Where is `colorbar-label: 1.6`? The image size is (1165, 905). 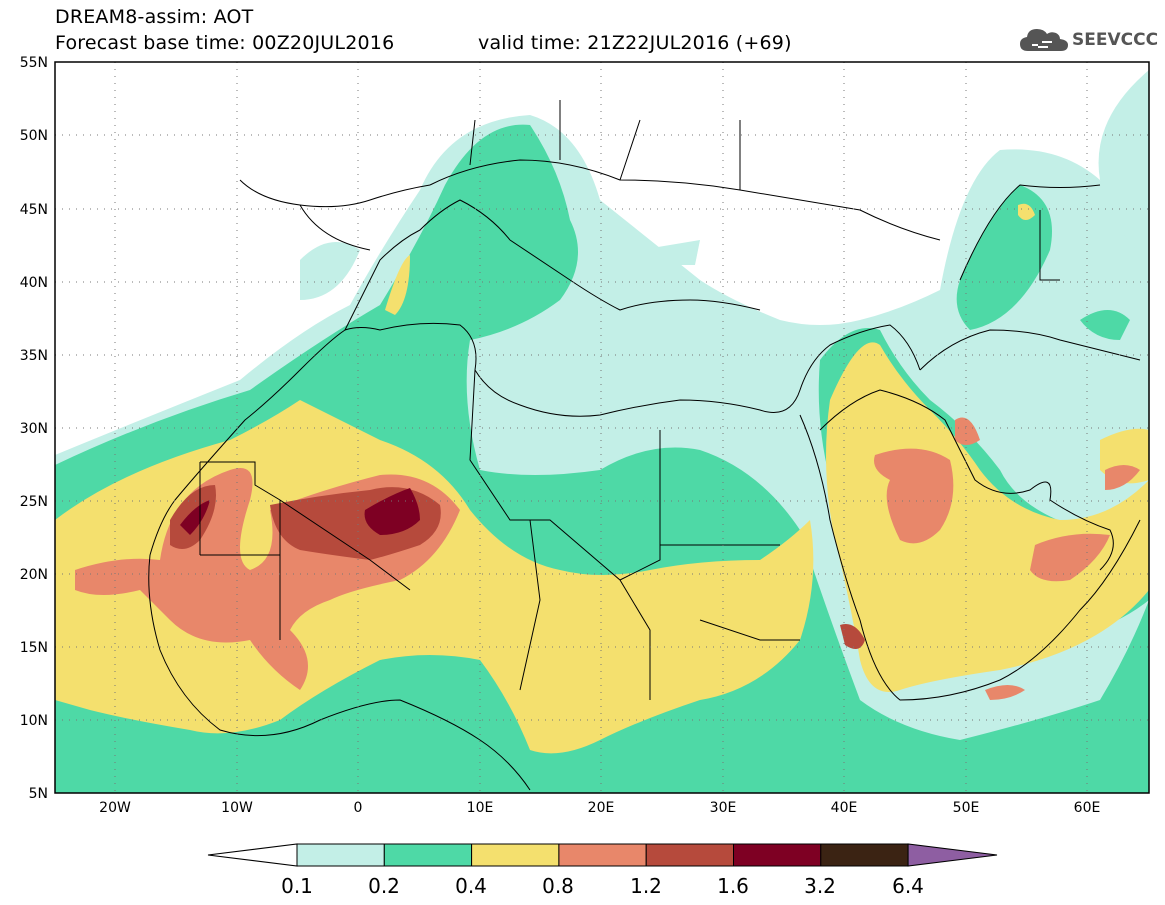 colorbar-label: 1.6 is located at coordinates (733, 886).